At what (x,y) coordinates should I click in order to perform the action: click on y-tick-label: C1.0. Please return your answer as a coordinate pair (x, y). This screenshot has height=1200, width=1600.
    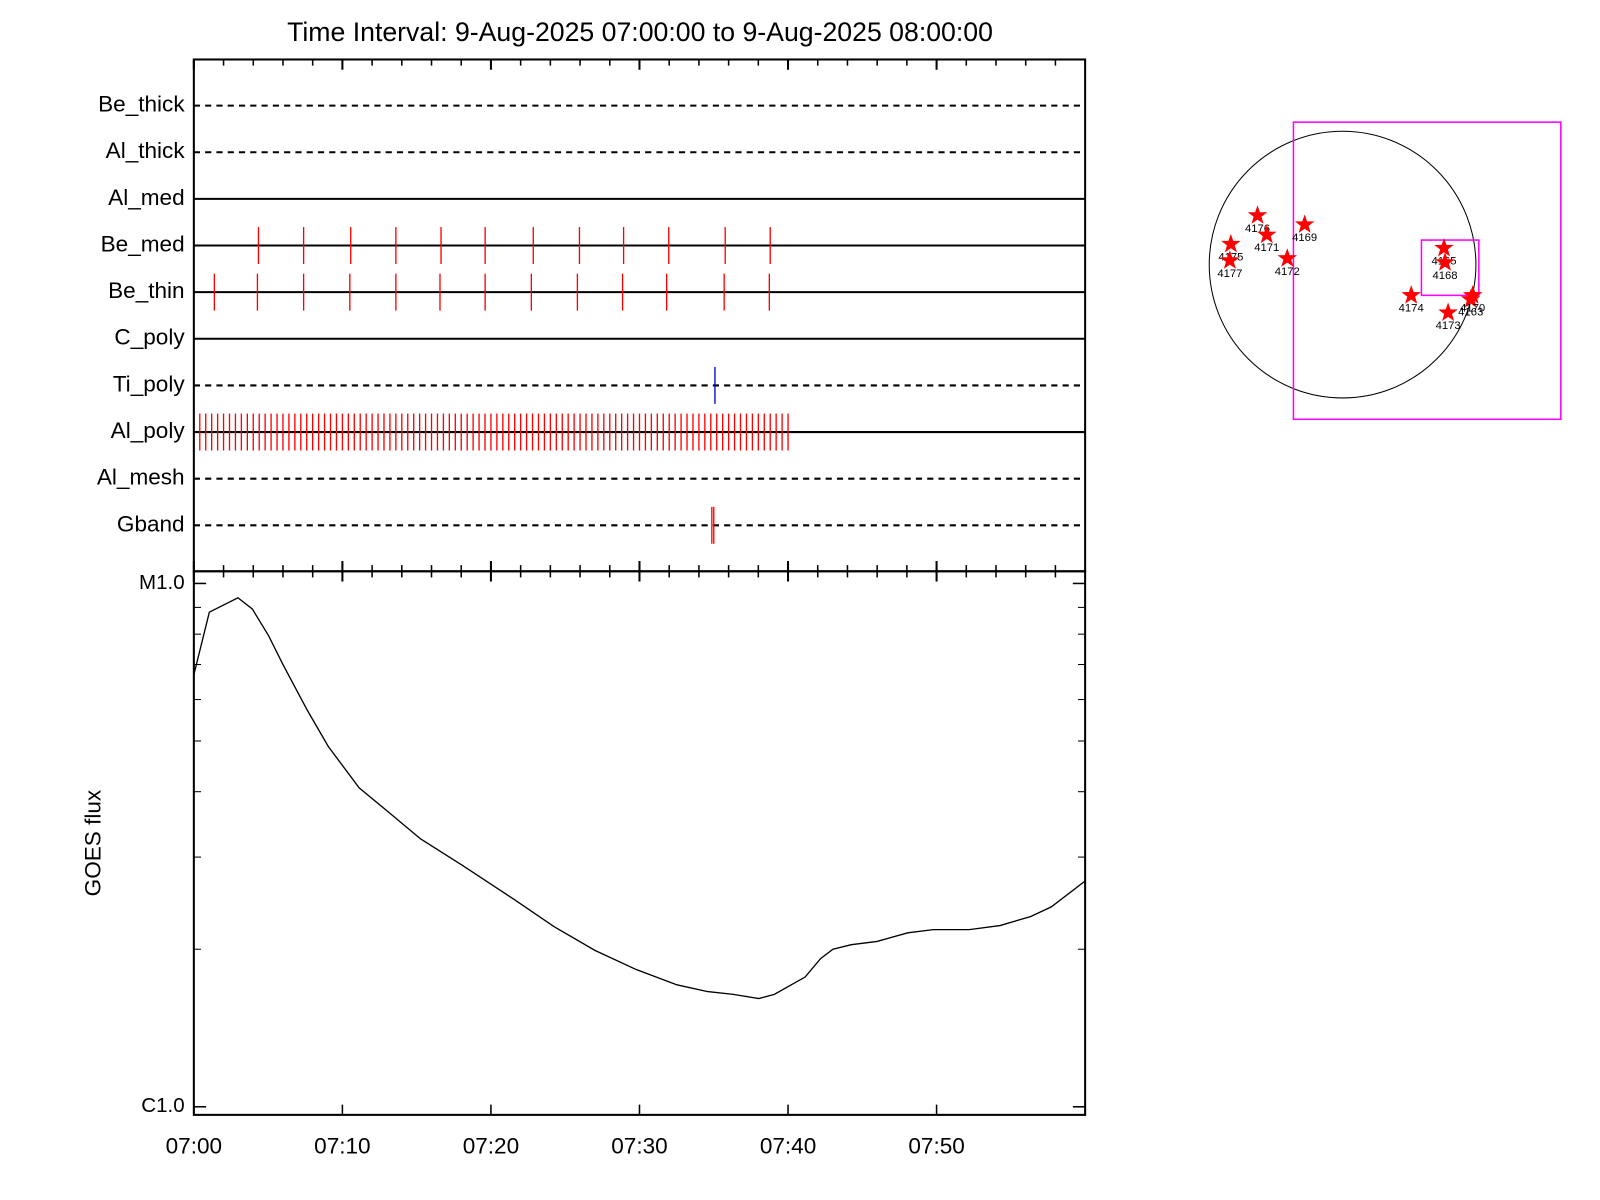
    Looking at the image, I should click on (162, 1105).